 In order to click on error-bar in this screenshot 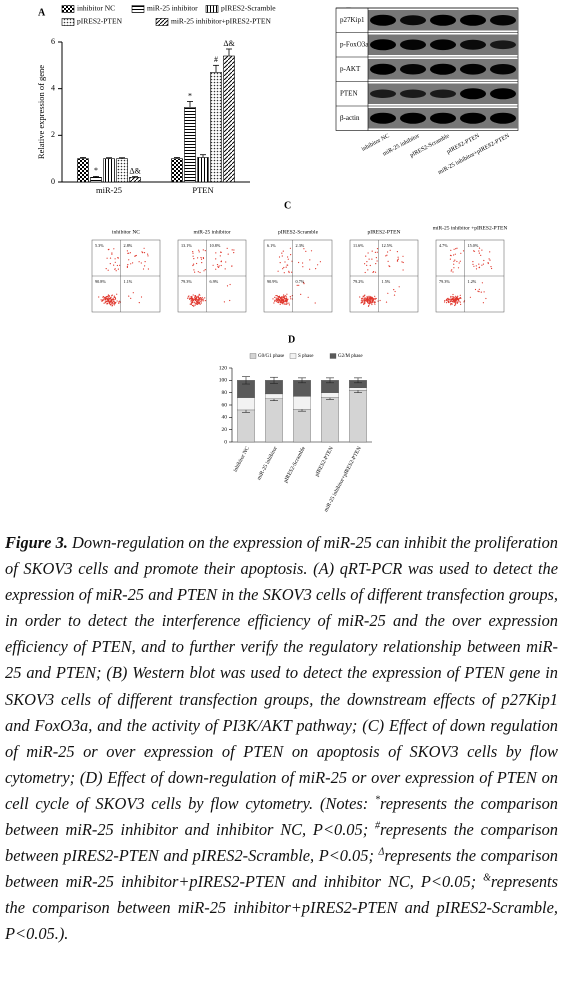, I will do `click(302, 380)`.